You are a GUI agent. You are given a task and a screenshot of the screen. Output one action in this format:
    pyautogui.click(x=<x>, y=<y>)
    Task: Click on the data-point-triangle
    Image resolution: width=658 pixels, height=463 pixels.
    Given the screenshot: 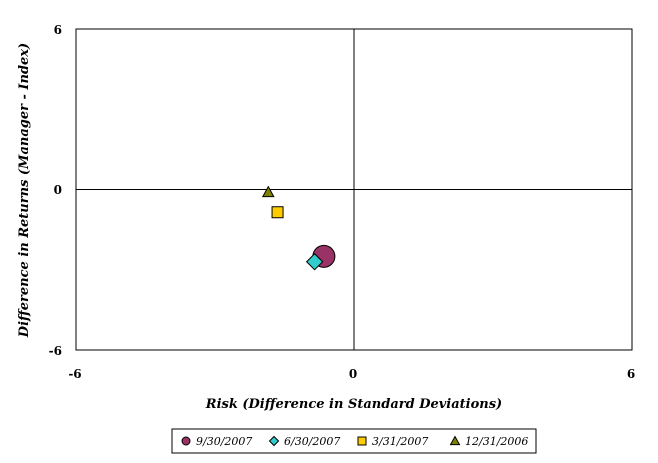 What is the action you would take?
    pyautogui.click(x=268, y=191)
    